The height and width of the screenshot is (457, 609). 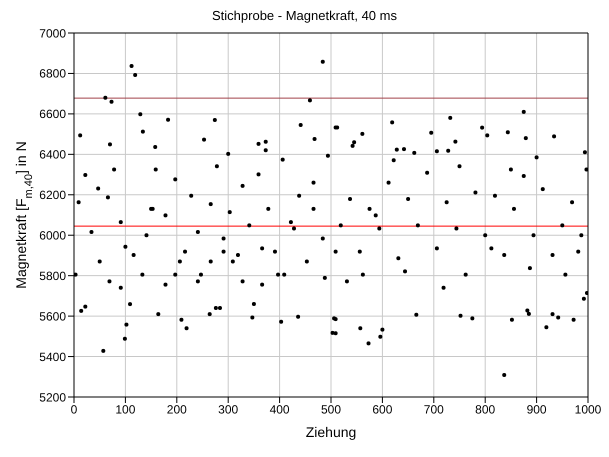 What do you see at coordinates (52, 397) in the screenshot?
I see `y-tick-label: 5200` at bounding box center [52, 397].